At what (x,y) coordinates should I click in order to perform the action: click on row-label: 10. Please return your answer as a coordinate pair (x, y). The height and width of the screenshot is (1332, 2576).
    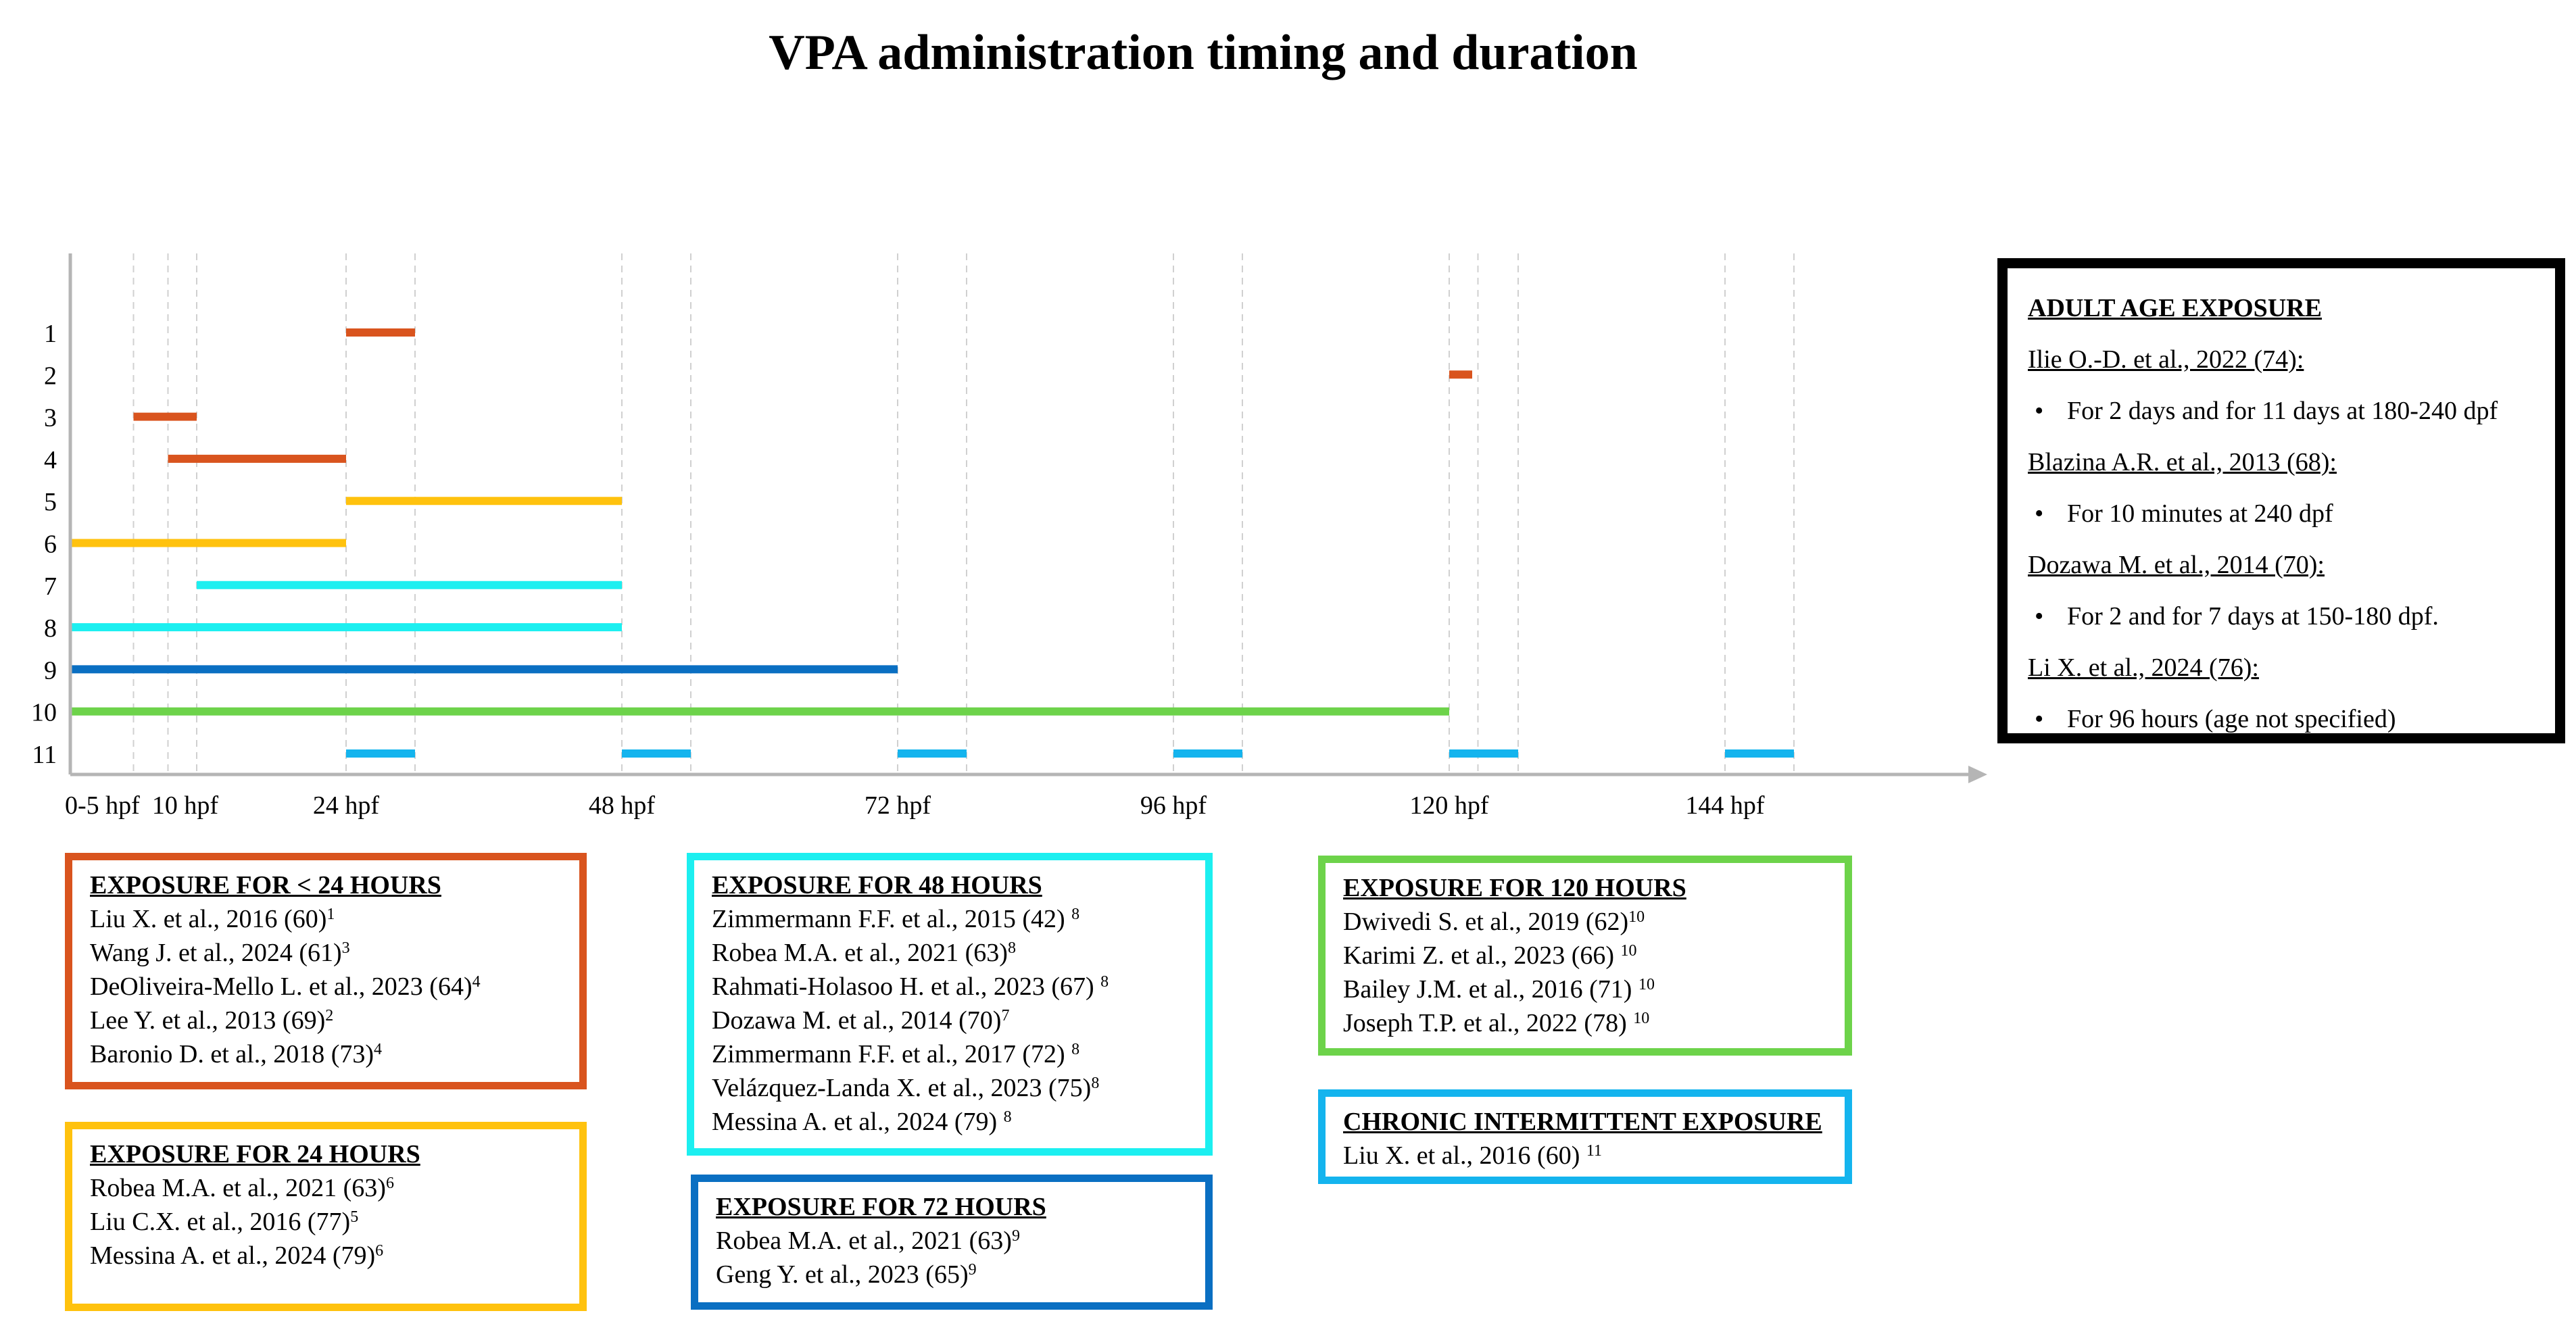
    Looking at the image, I should click on (44, 713).